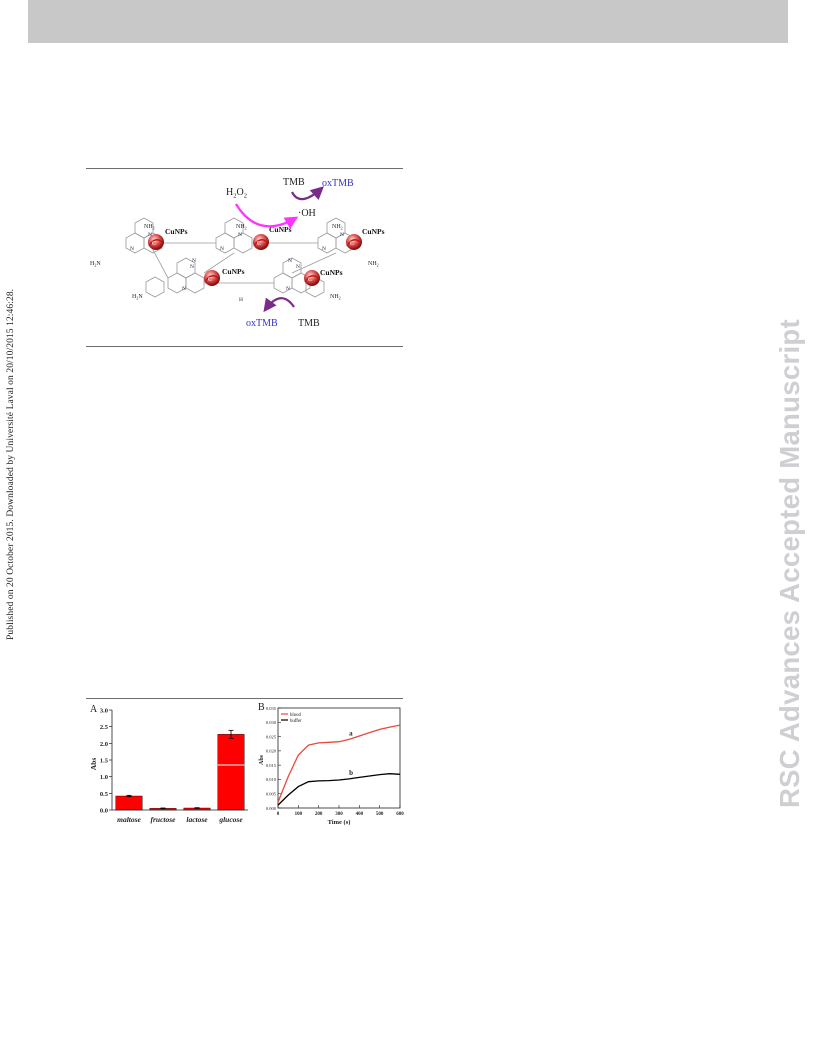 The width and height of the screenshot is (816, 1056). What do you see at coordinates (271, 794) in the screenshot?
I see `y-tick-label: 0.005` at bounding box center [271, 794].